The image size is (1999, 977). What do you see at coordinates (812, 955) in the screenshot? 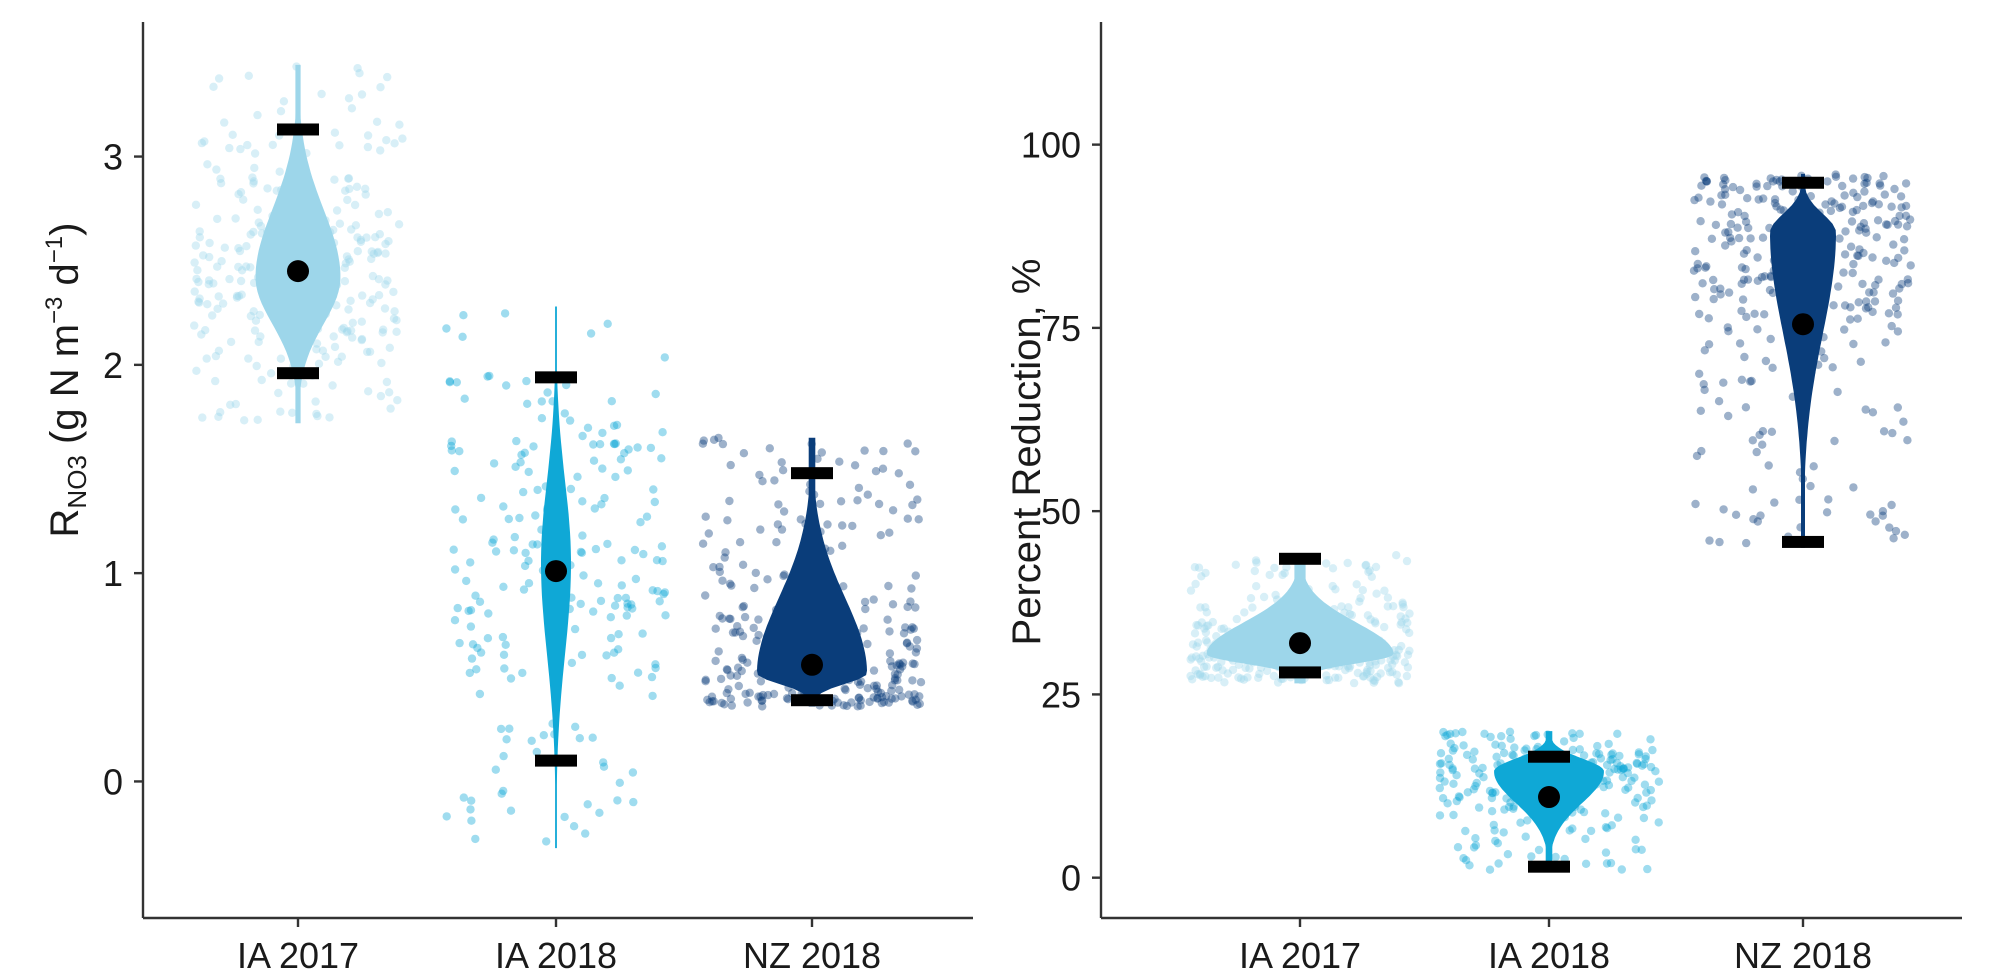
I see `x-tick-label: NZ 2018` at bounding box center [812, 955].